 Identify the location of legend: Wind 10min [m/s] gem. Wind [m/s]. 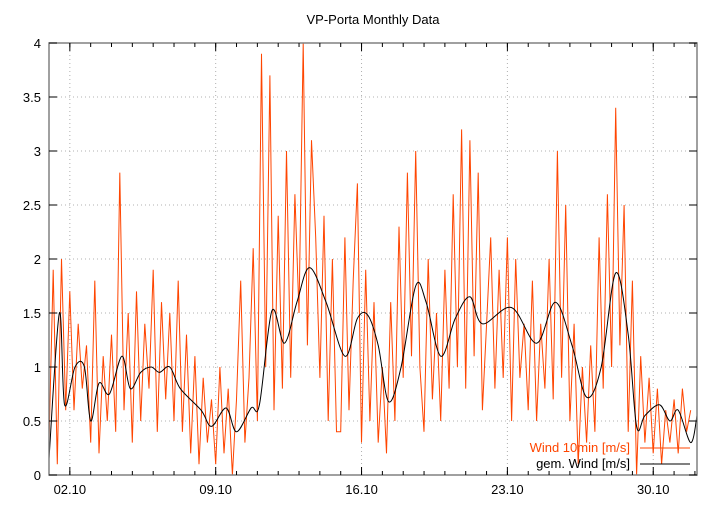
(610, 455).